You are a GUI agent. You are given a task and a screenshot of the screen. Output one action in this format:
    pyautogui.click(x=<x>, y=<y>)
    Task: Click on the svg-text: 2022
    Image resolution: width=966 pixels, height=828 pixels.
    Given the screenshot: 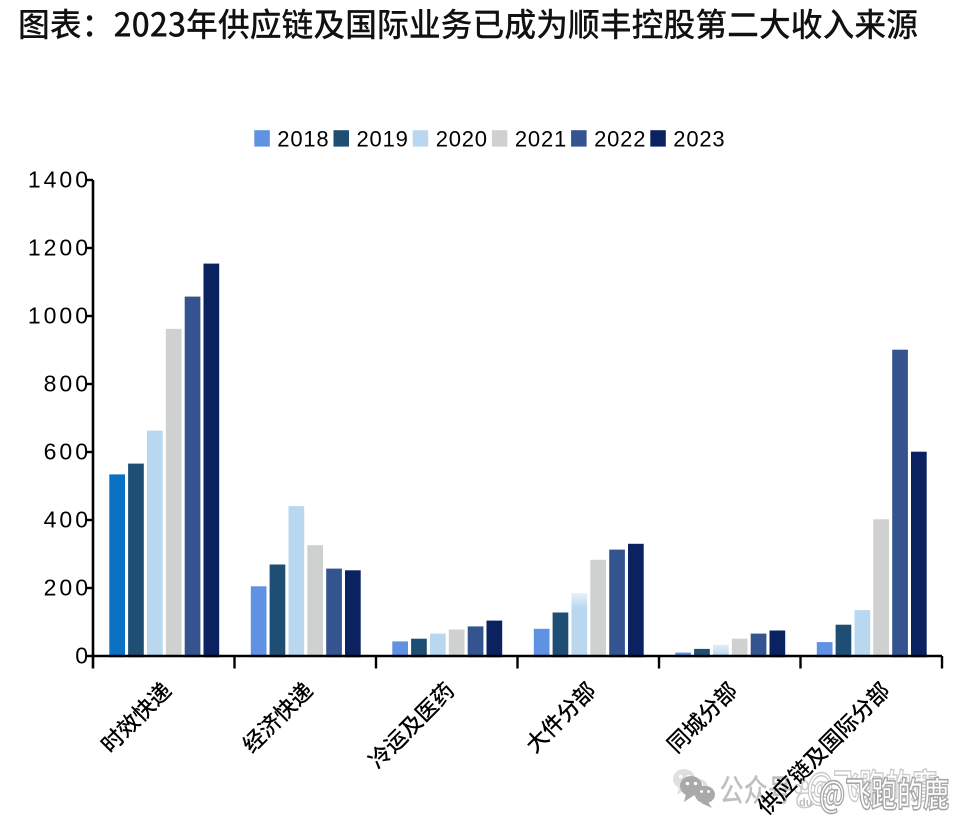 What is the action you would take?
    pyautogui.click(x=620, y=139)
    